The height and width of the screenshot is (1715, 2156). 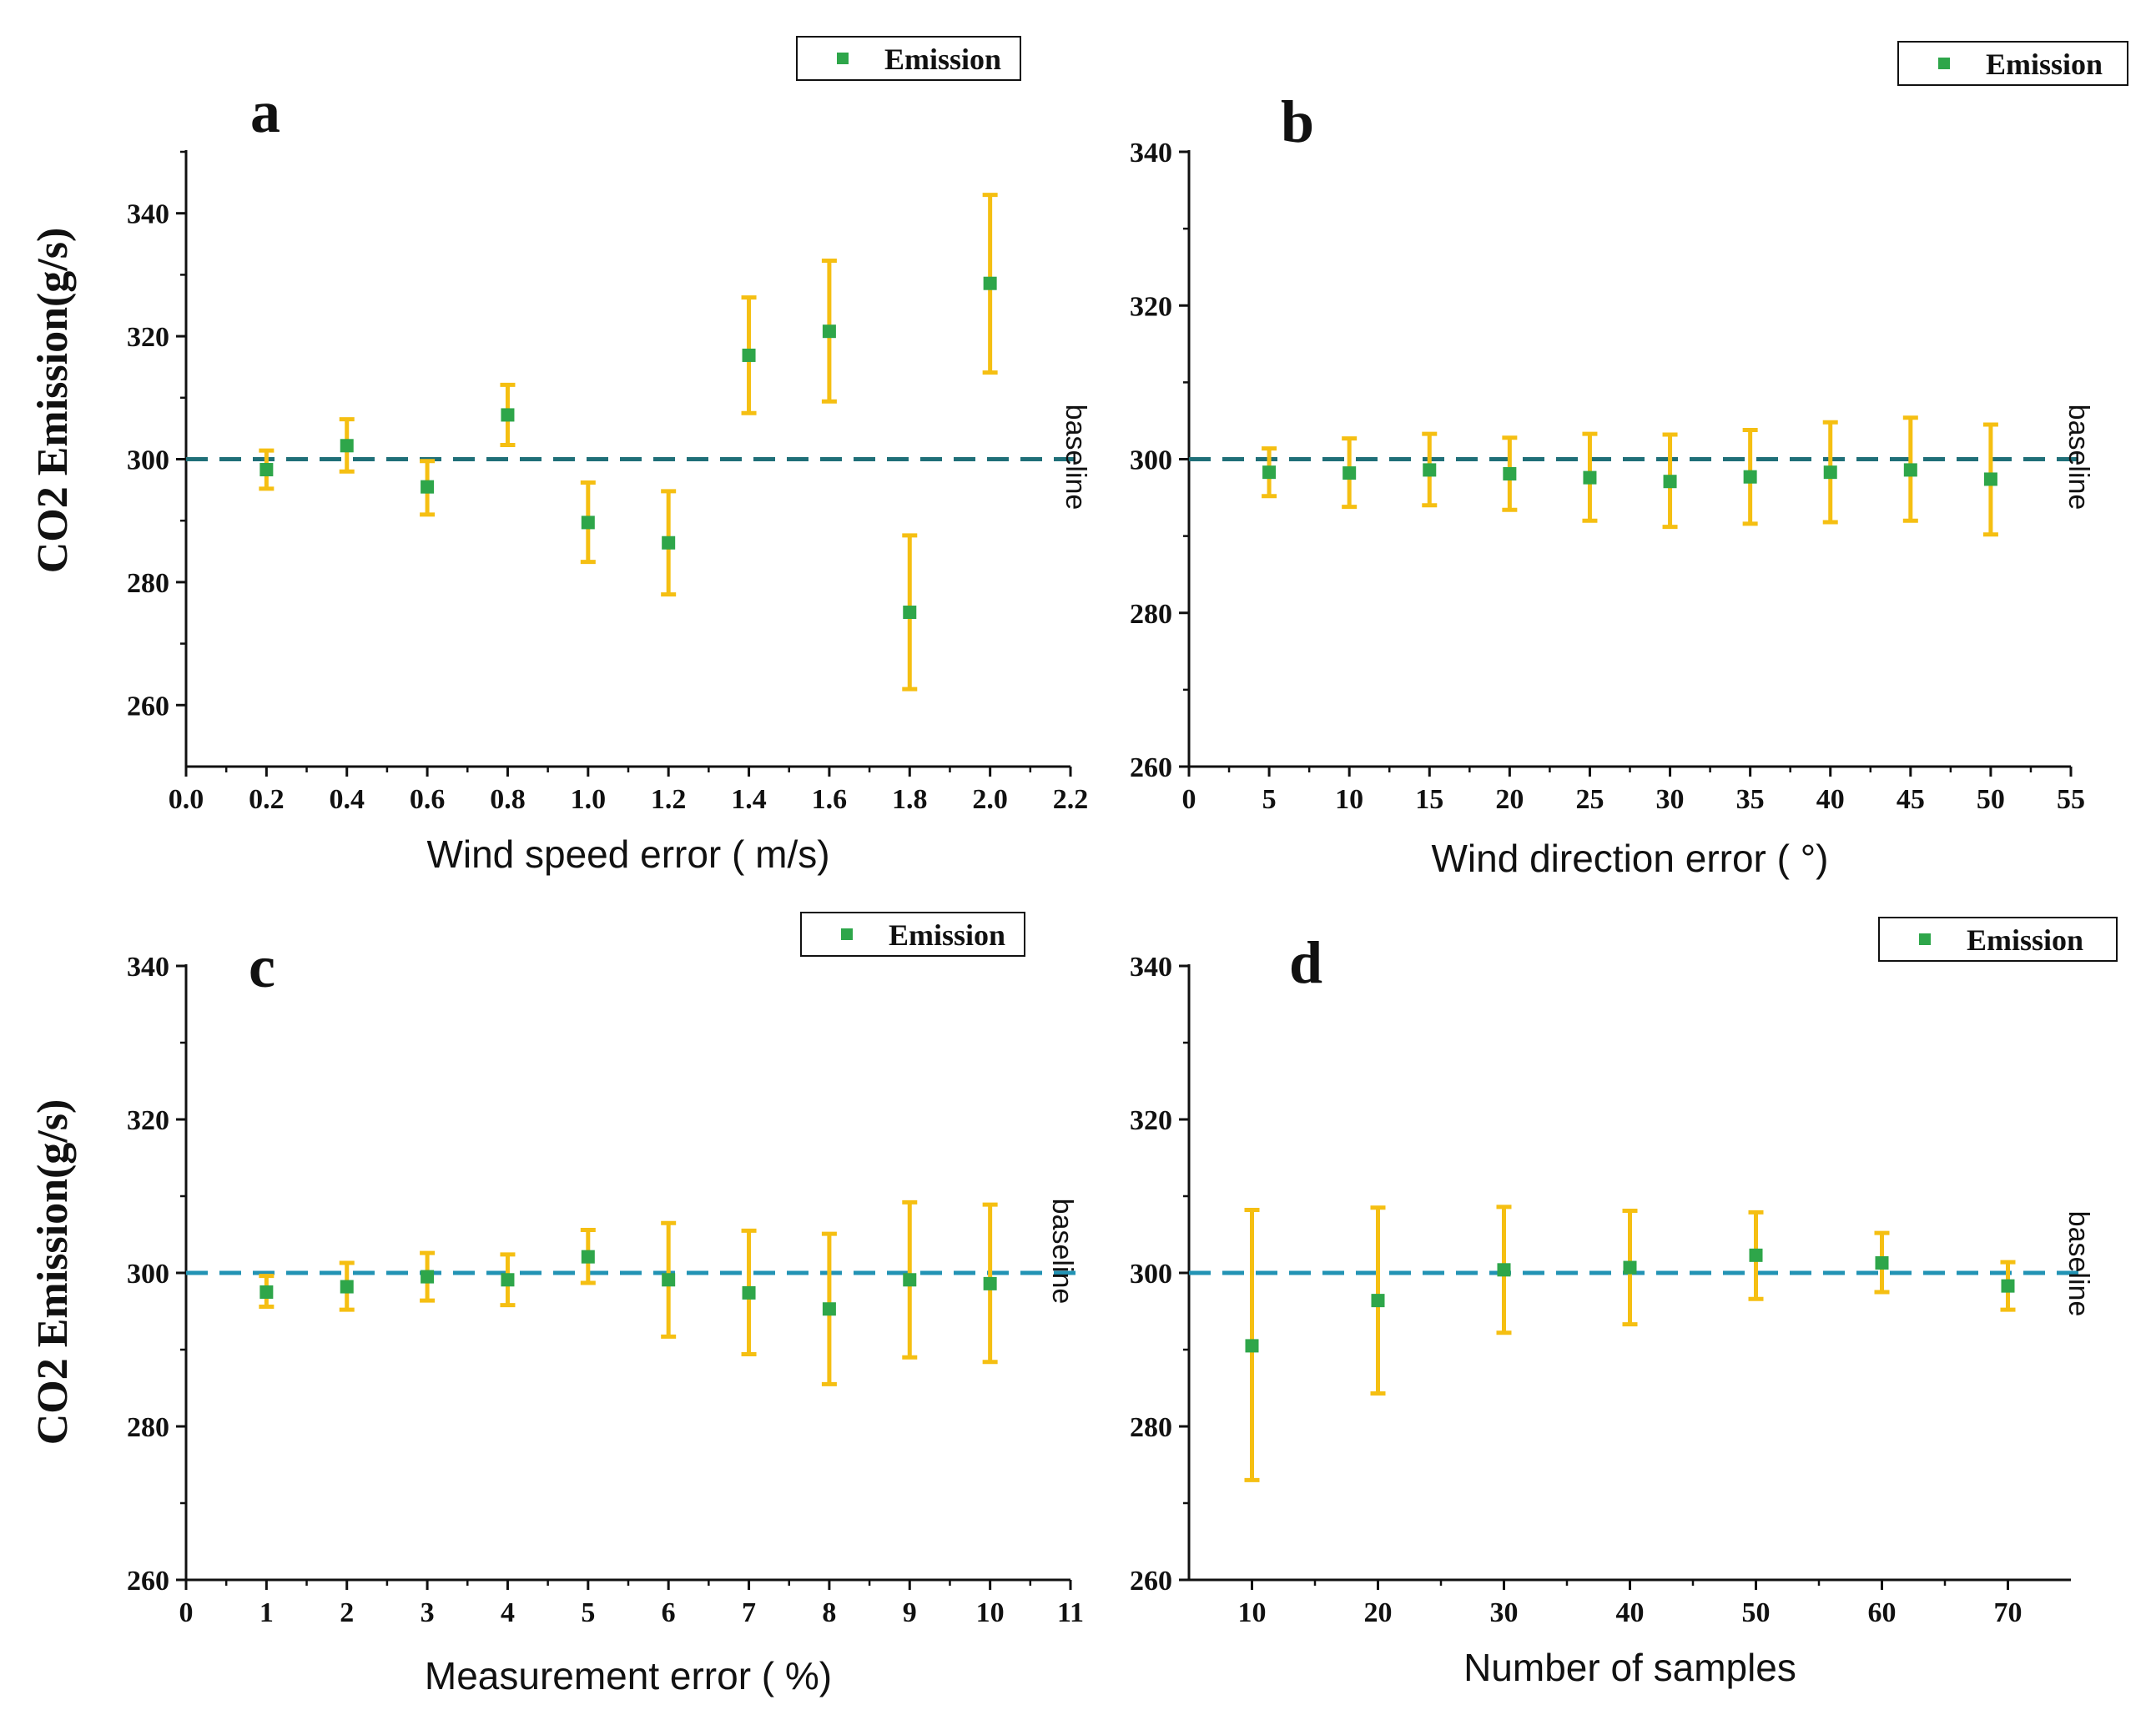 I want to click on x-tick-label: 1.8, so click(x=910, y=800).